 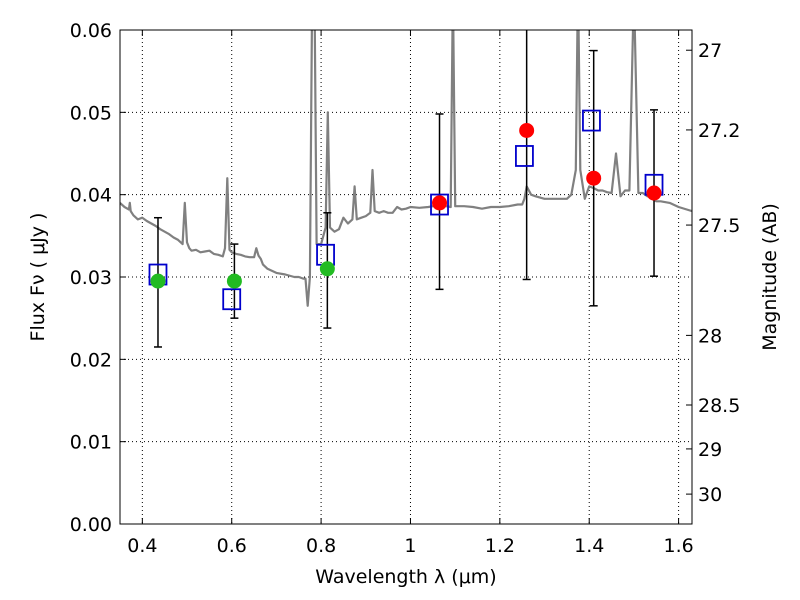 What do you see at coordinates (410, 546) in the screenshot?
I see `x-tick-label: 1` at bounding box center [410, 546].